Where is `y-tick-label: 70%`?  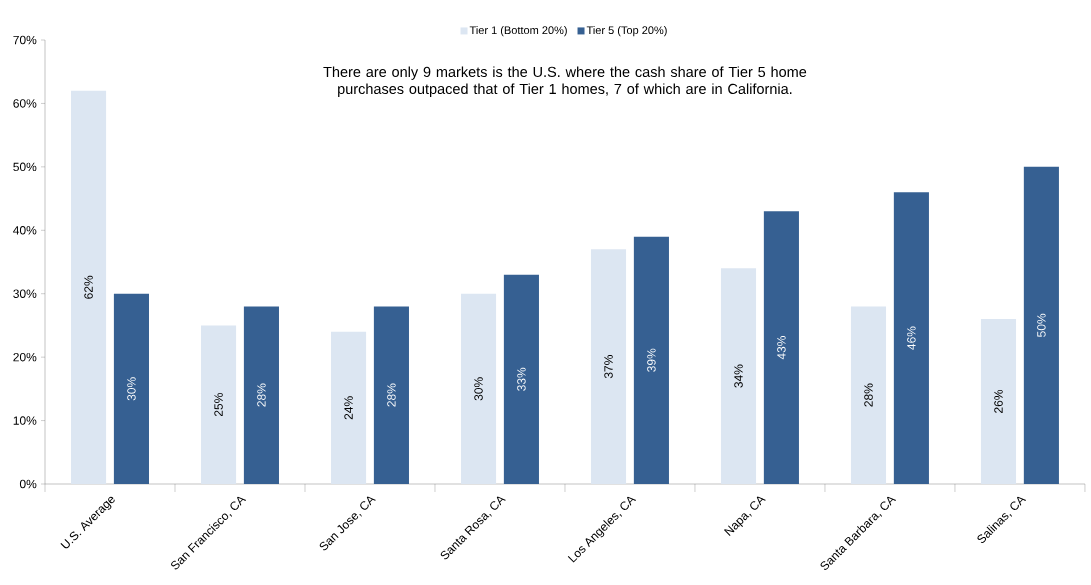
y-tick-label: 70% is located at coordinates (25, 40).